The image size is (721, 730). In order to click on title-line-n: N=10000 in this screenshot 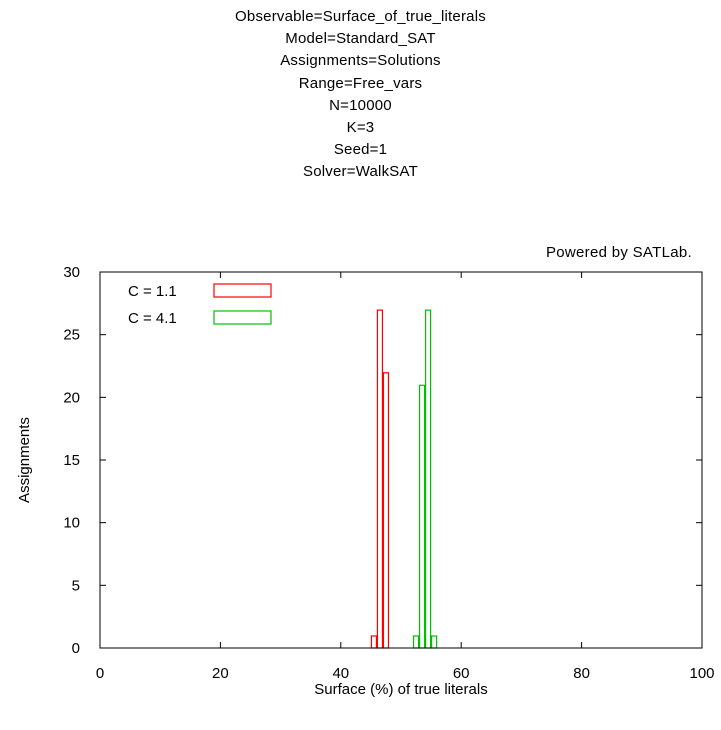, I will do `click(360, 105)`.